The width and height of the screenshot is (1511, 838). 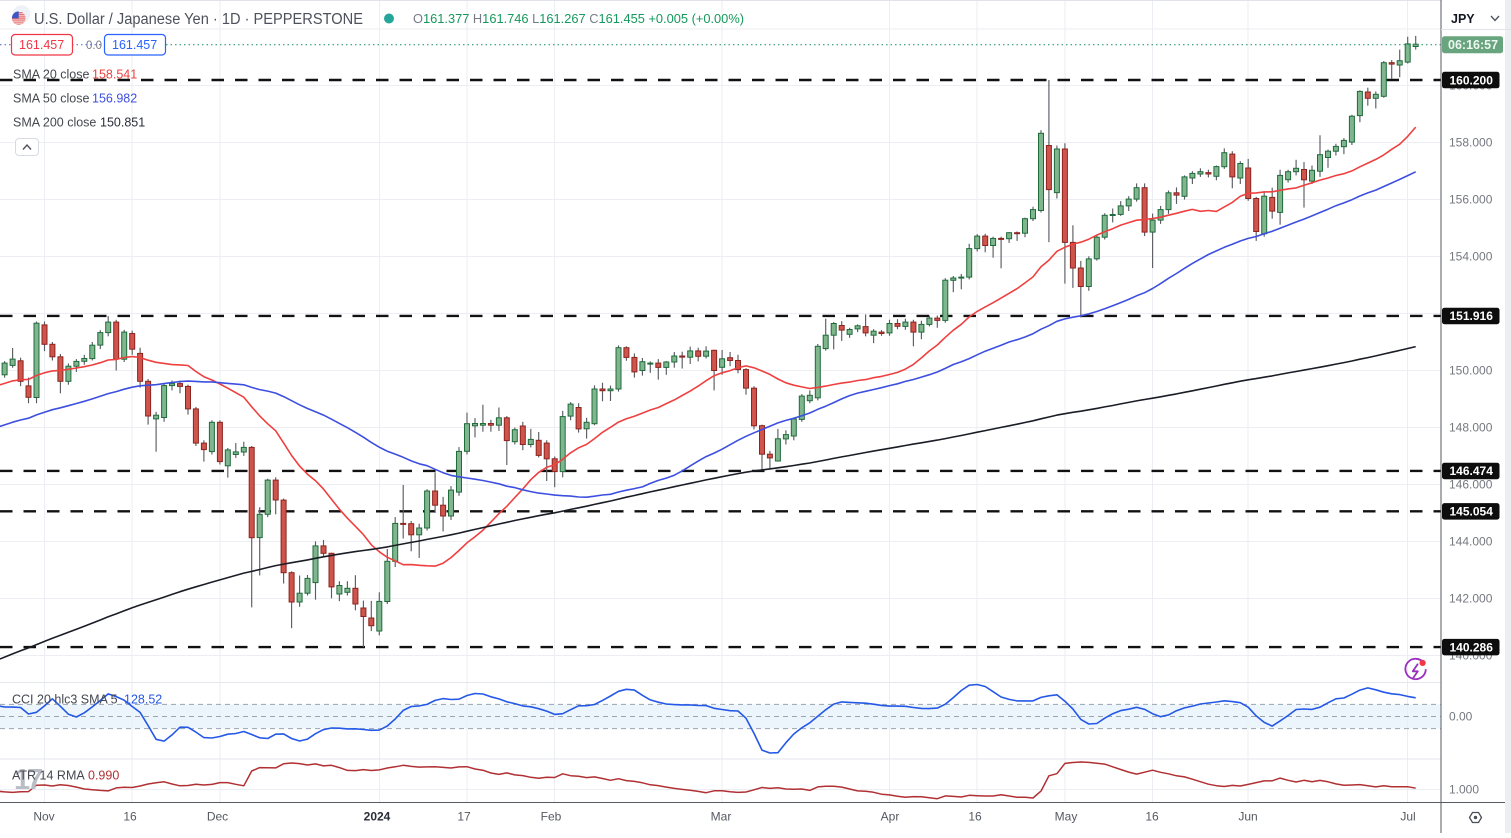 What do you see at coordinates (1471, 428) in the screenshot?
I see `svg-text: 148.000` at bounding box center [1471, 428].